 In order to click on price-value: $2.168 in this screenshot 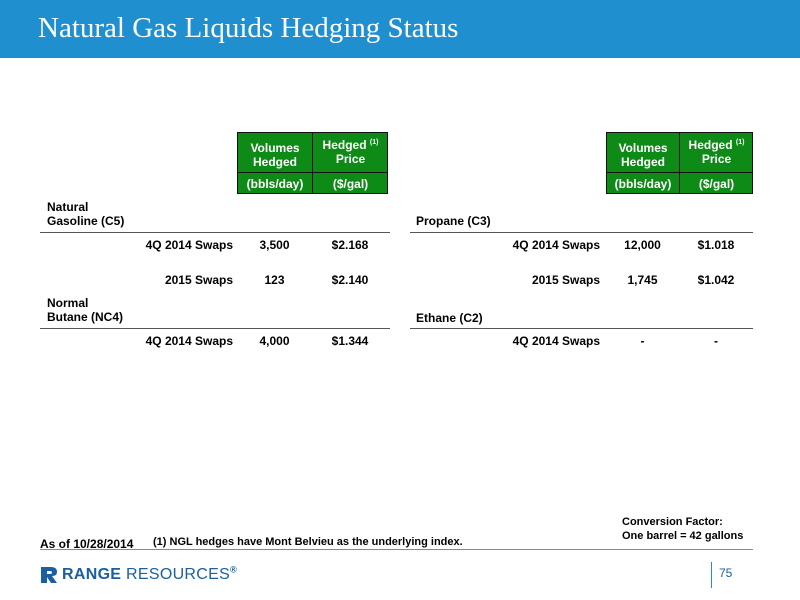, I will do `click(350, 245)`.